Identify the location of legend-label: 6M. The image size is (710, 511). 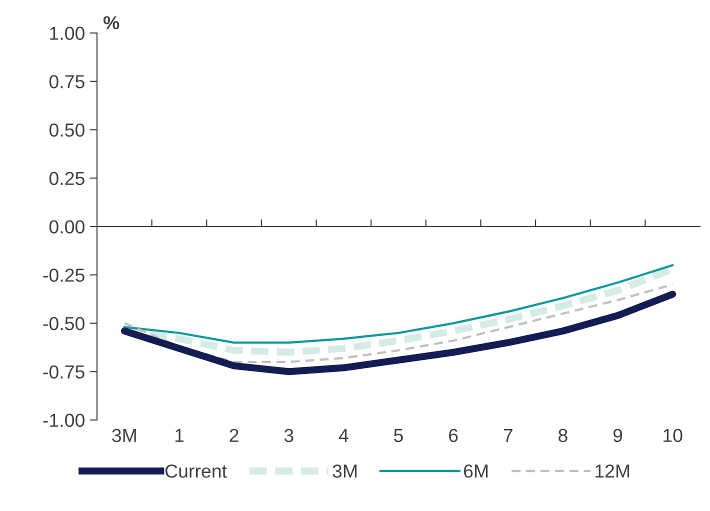
(476, 471).